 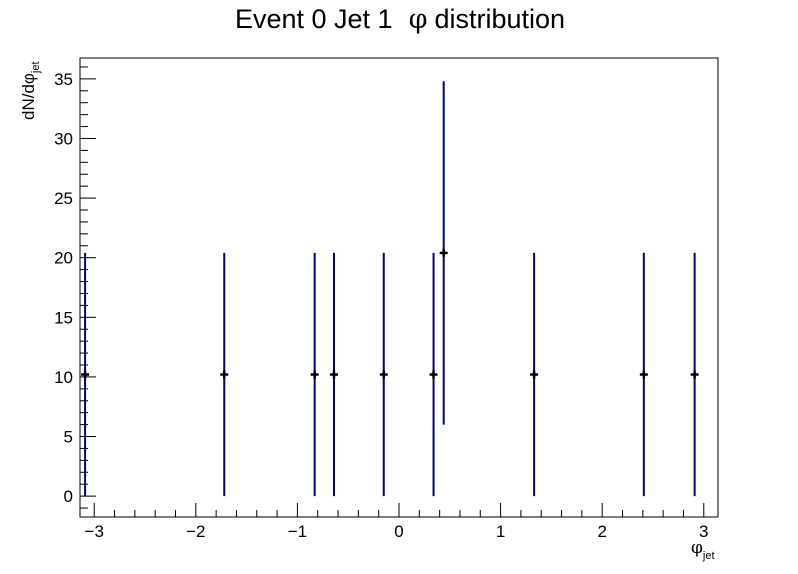 I want to click on x-axis: −3 −2 −1 0 1 2 3, so click(x=397, y=522).